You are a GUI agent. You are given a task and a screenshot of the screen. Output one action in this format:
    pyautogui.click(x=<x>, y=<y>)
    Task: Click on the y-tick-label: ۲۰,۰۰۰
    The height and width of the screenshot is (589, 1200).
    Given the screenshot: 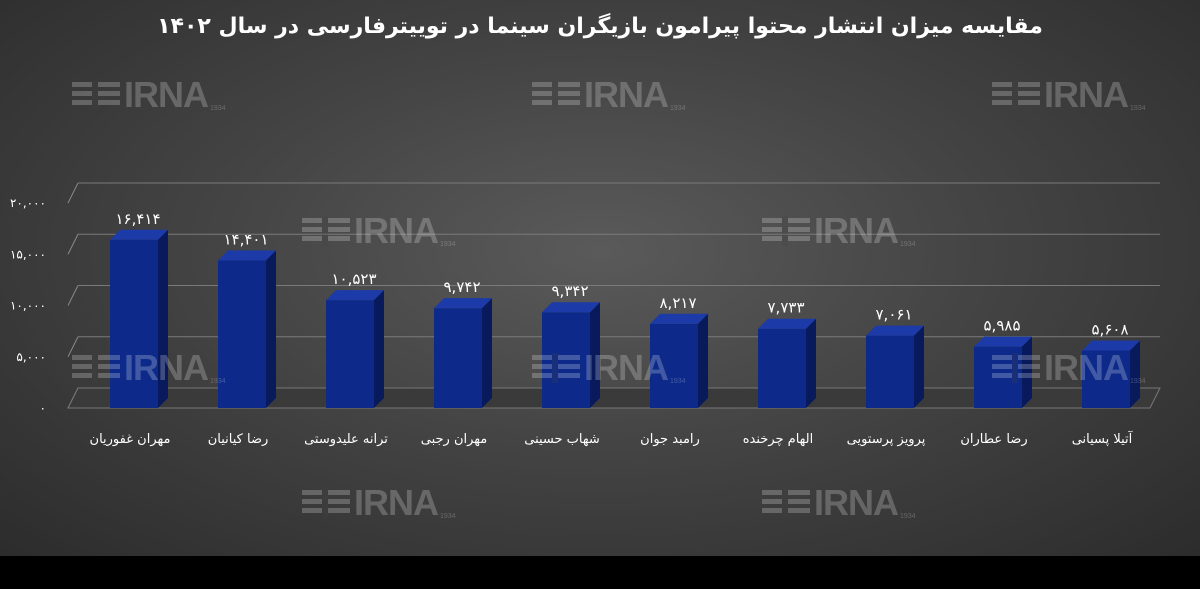 What is the action you would take?
    pyautogui.click(x=28, y=203)
    